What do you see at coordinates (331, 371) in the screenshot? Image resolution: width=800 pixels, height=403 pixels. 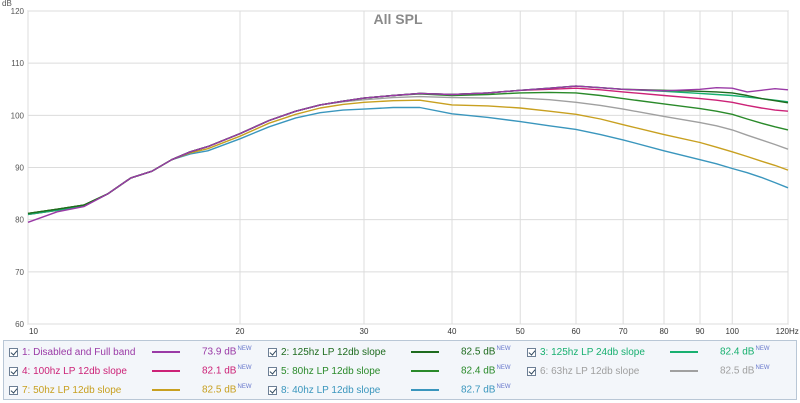 I see `legend-label: 5: 80hz LP 12db slope` at bounding box center [331, 371].